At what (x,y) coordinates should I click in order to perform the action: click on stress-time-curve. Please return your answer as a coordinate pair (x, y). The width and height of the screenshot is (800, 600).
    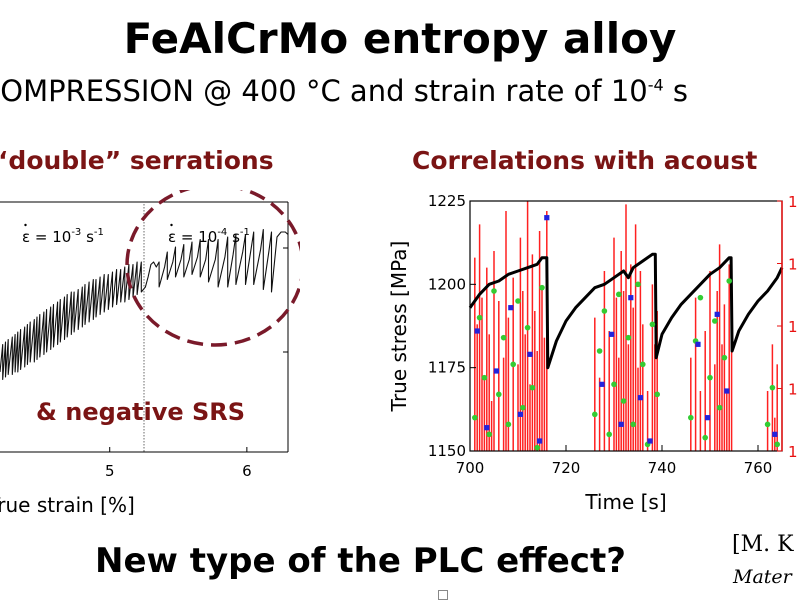
    Looking at the image, I should click on (626, 311).